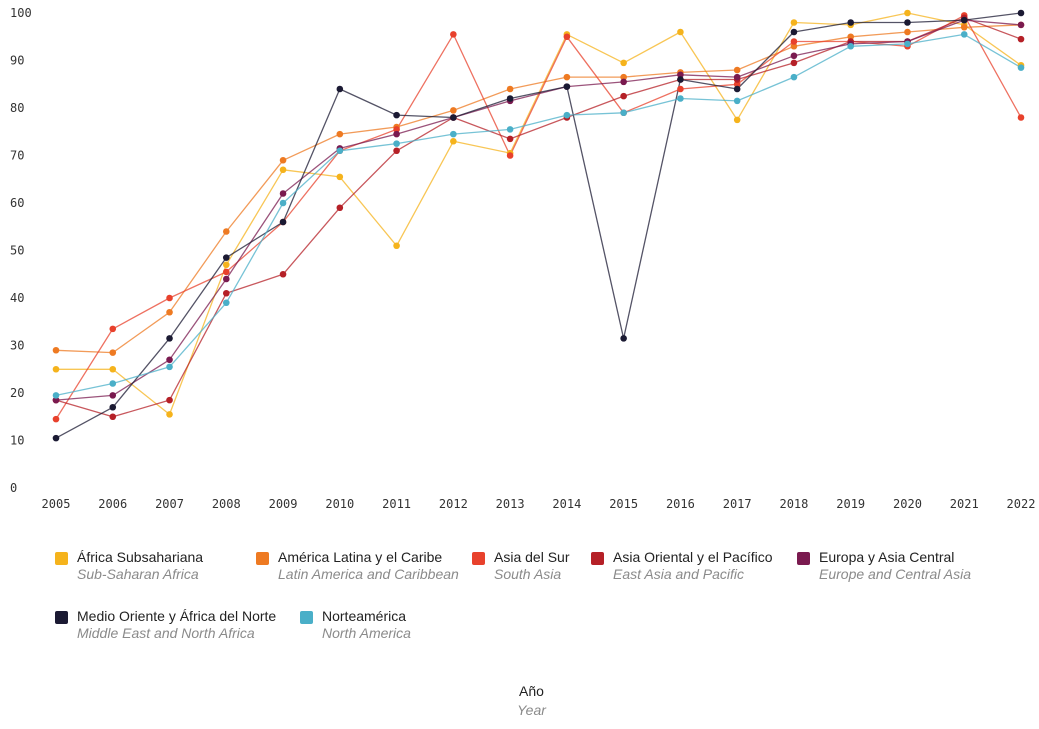 The height and width of the screenshot is (729, 1039). I want to click on y-tick-label: 90, so click(17, 61).